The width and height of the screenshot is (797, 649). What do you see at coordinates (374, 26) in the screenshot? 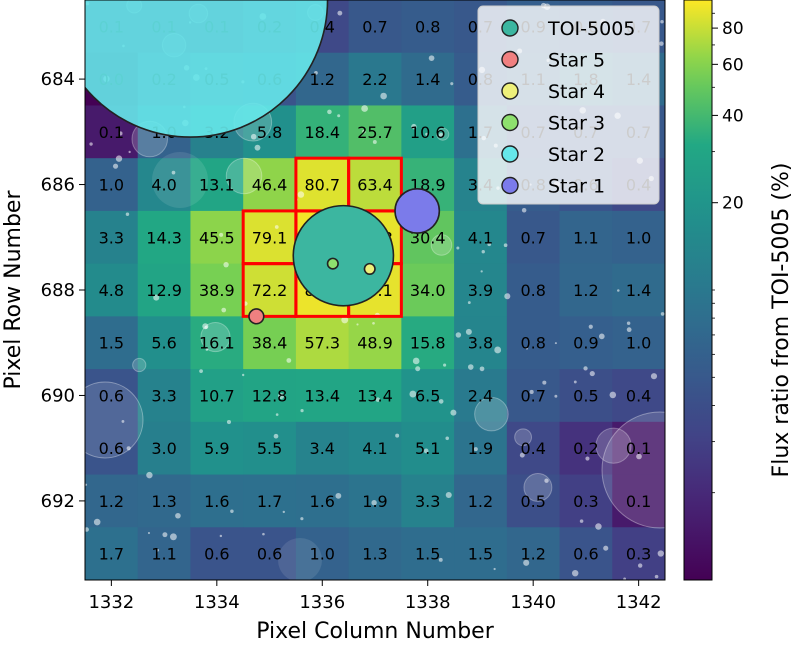
I see `cell-value-label: 0.7` at bounding box center [374, 26].